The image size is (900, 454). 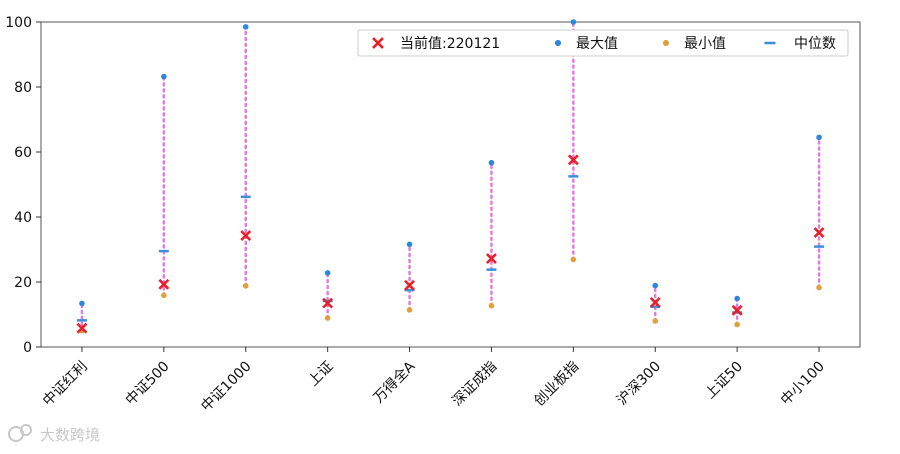 What do you see at coordinates (23, 153) in the screenshot?
I see `y-tick-label: 60` at bounding box center [23, 153].